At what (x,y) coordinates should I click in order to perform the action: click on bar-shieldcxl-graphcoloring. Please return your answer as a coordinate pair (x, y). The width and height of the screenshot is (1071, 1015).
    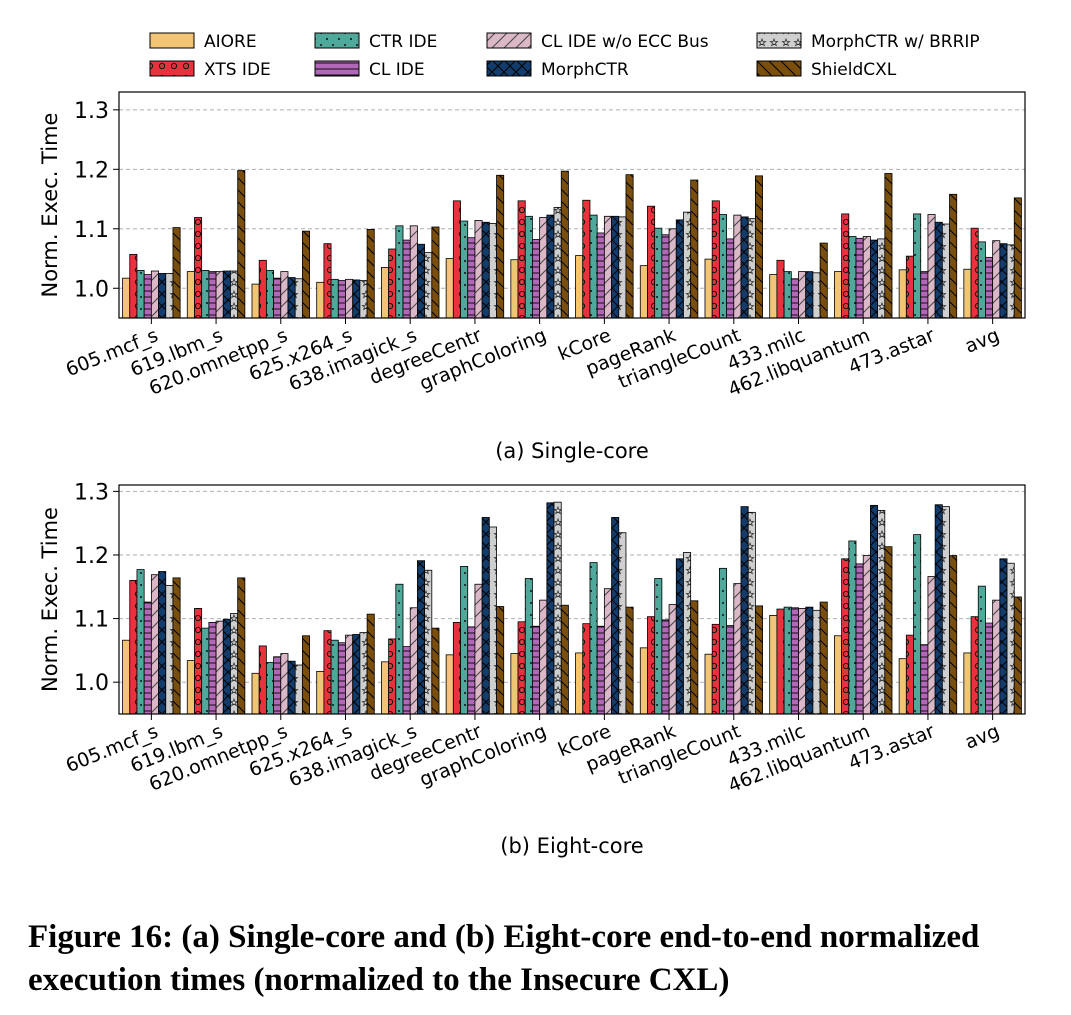
    Looking at the image, I should click on (564, 659).